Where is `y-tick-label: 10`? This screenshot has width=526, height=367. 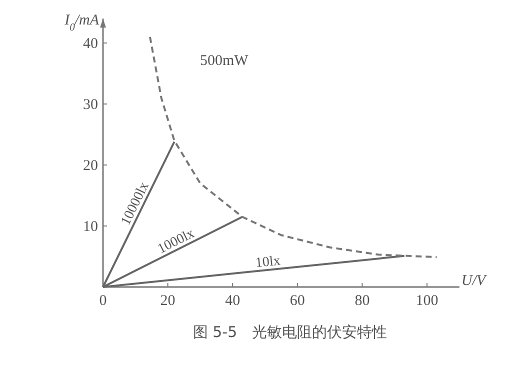
y-tick-label: 10 is located at coordinates (90, 227).